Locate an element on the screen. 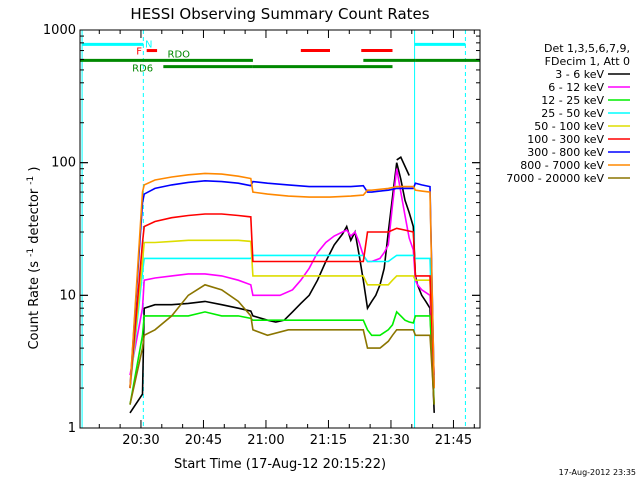 This screenshot has width=640, height=485. x-tick-label: 21:45 is located at coordinates (453, 440).